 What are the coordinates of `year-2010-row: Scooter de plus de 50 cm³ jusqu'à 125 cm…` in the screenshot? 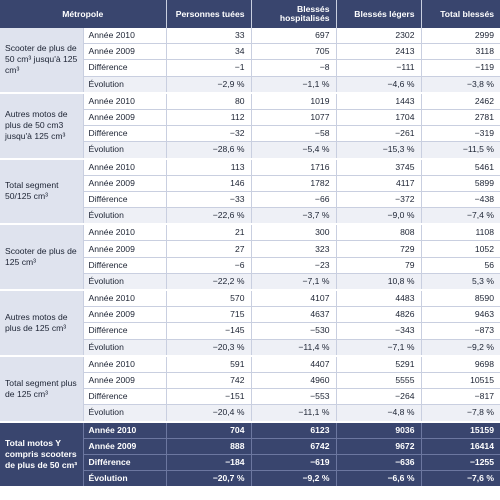 It's located at (250, 61).